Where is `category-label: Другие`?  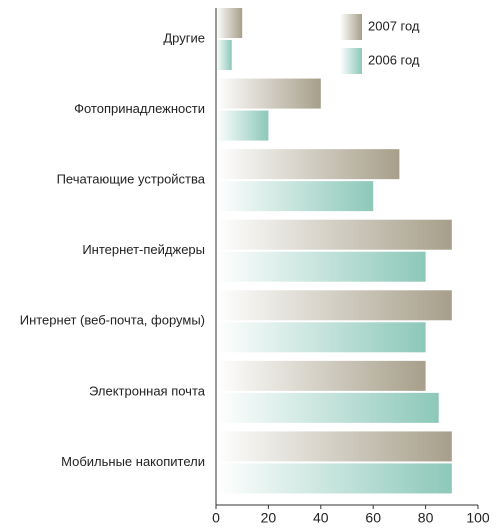
category-label: Другие is located at coordinates (184, 37).